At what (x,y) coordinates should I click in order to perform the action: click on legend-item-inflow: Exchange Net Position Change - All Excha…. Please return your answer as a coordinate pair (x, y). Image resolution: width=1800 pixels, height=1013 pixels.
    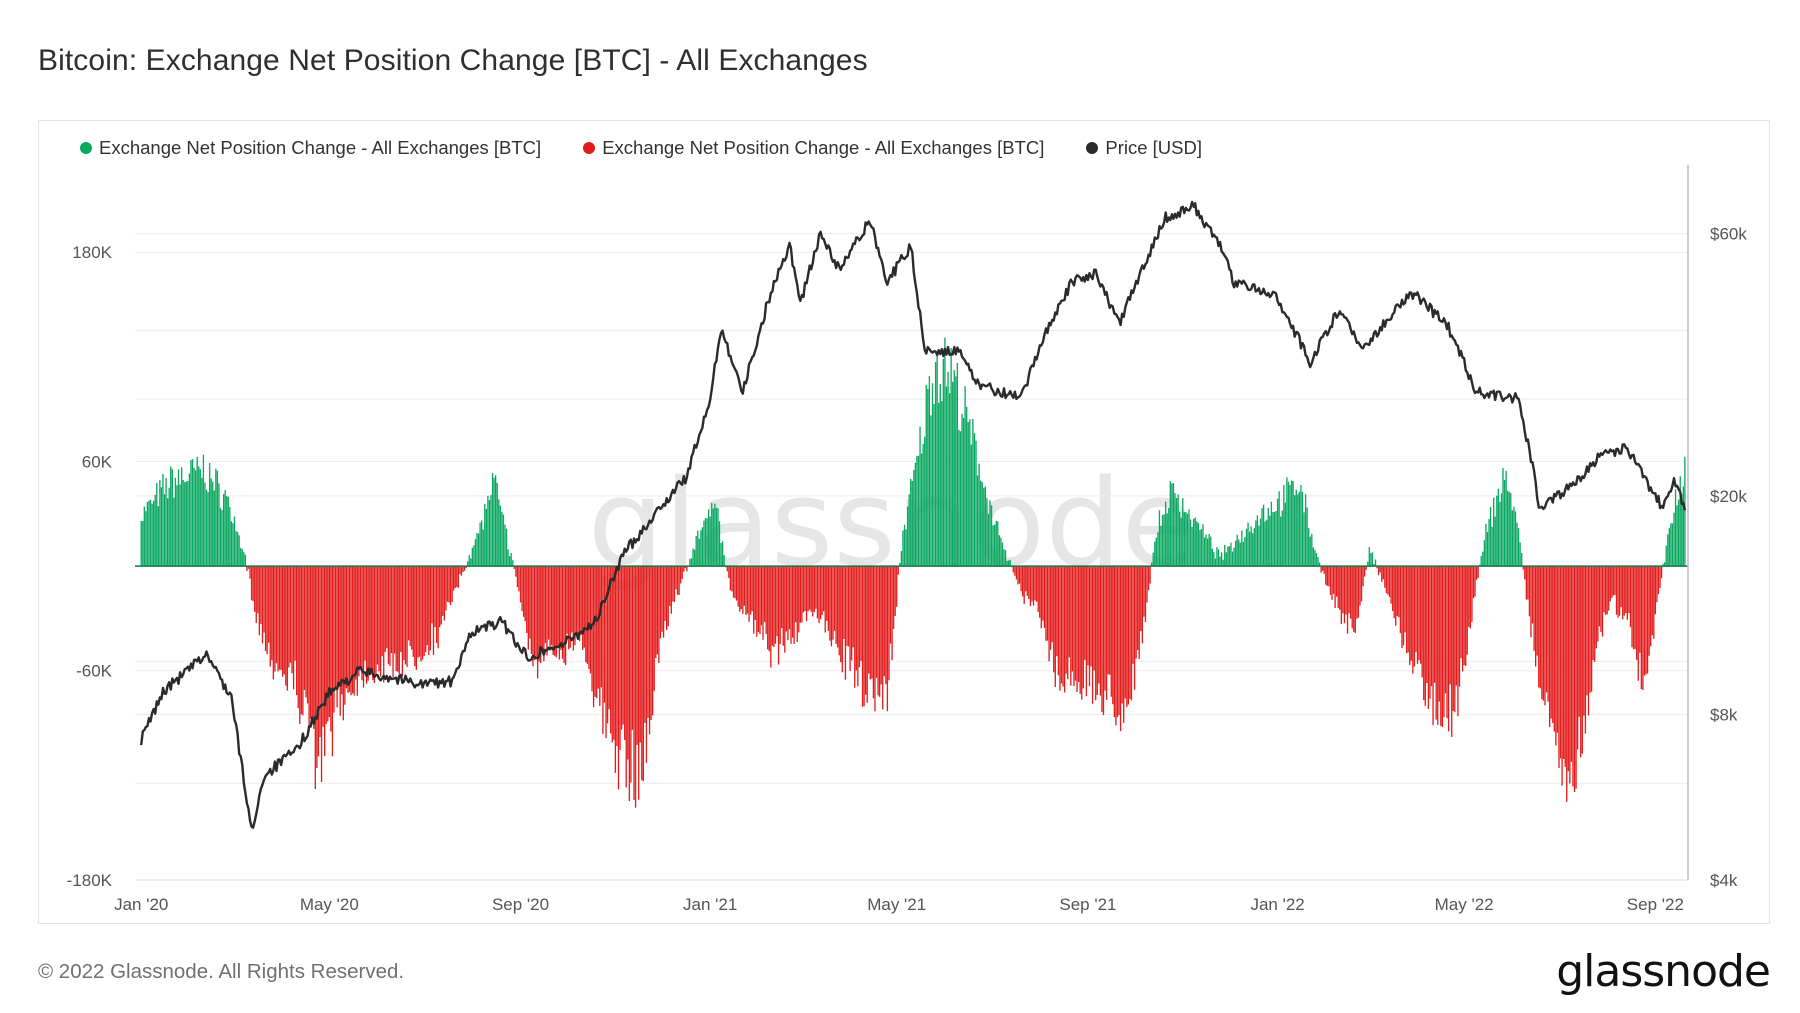
    Looking at the image, I should click on (310, 148).